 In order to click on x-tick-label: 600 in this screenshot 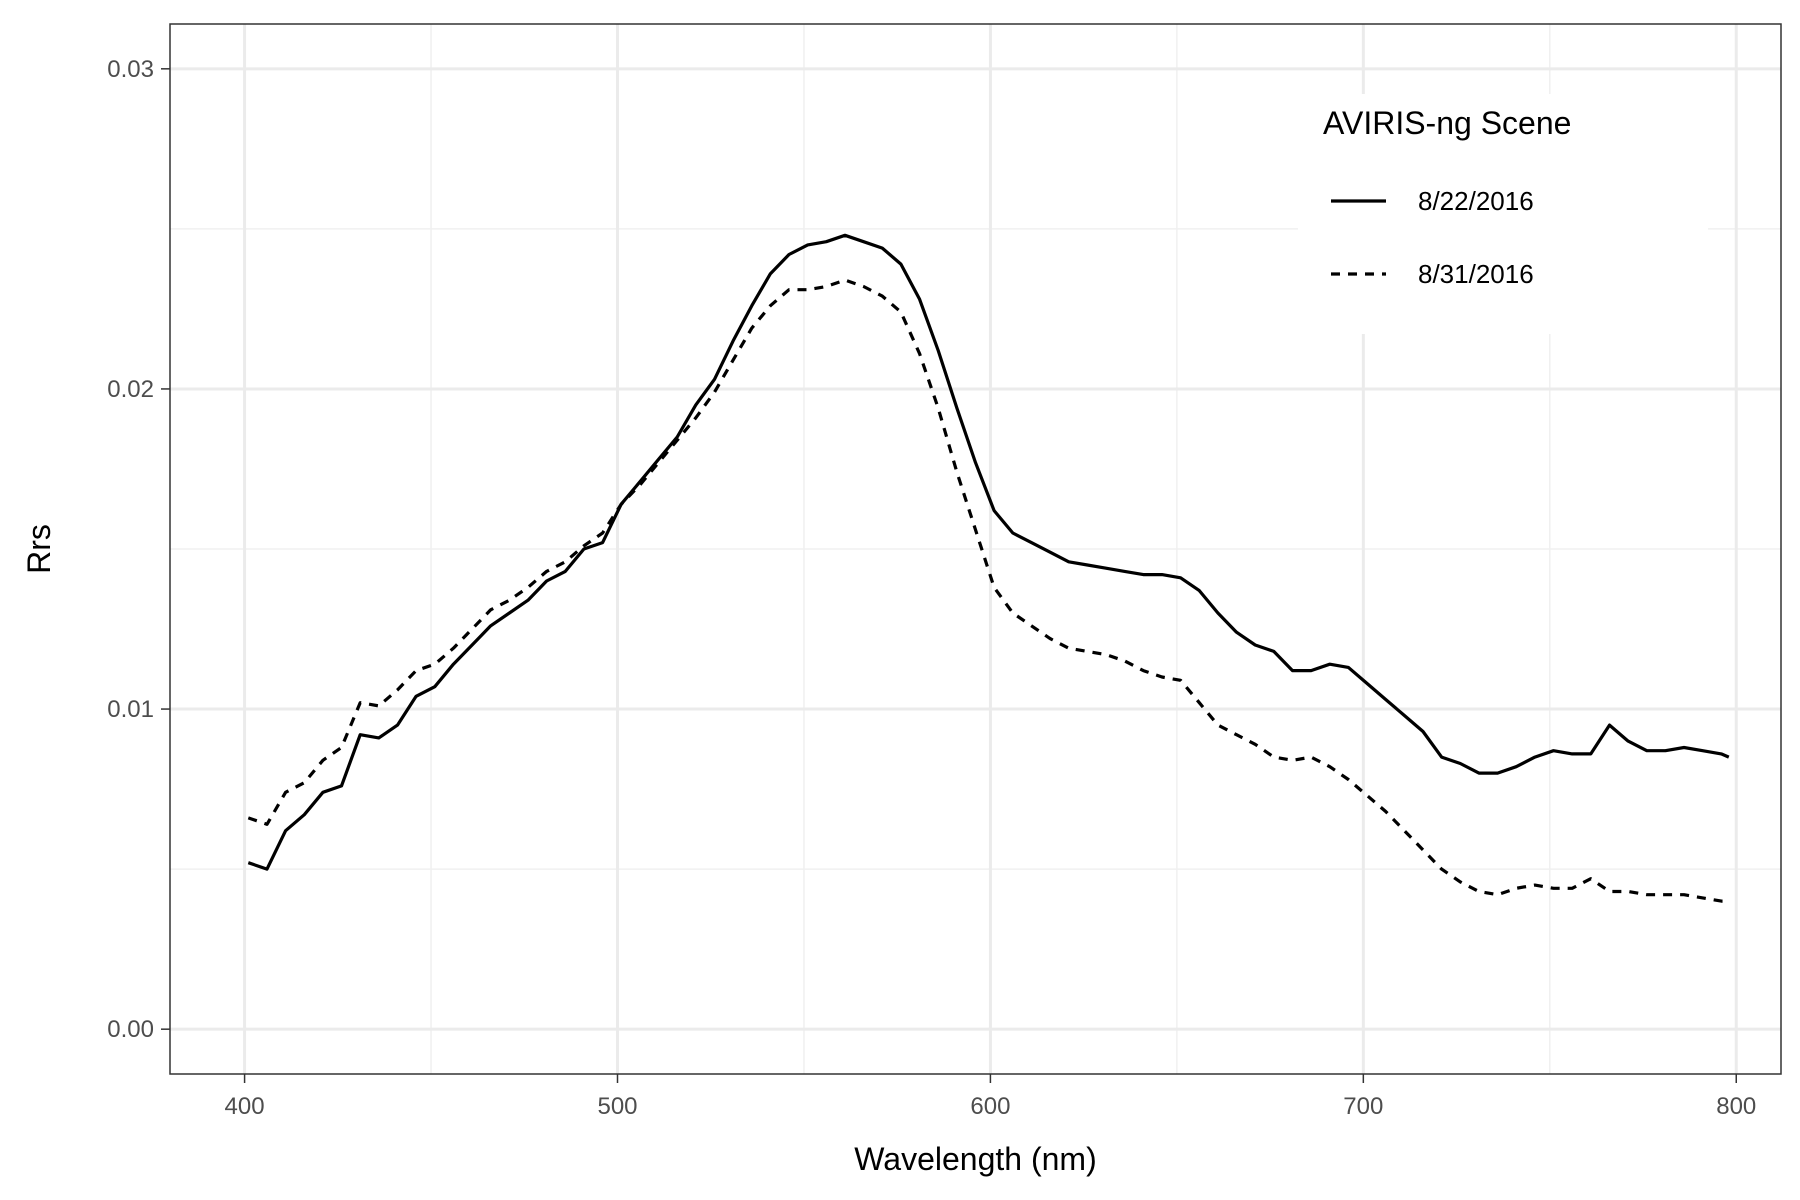, I will do `click(990, 1106)`.